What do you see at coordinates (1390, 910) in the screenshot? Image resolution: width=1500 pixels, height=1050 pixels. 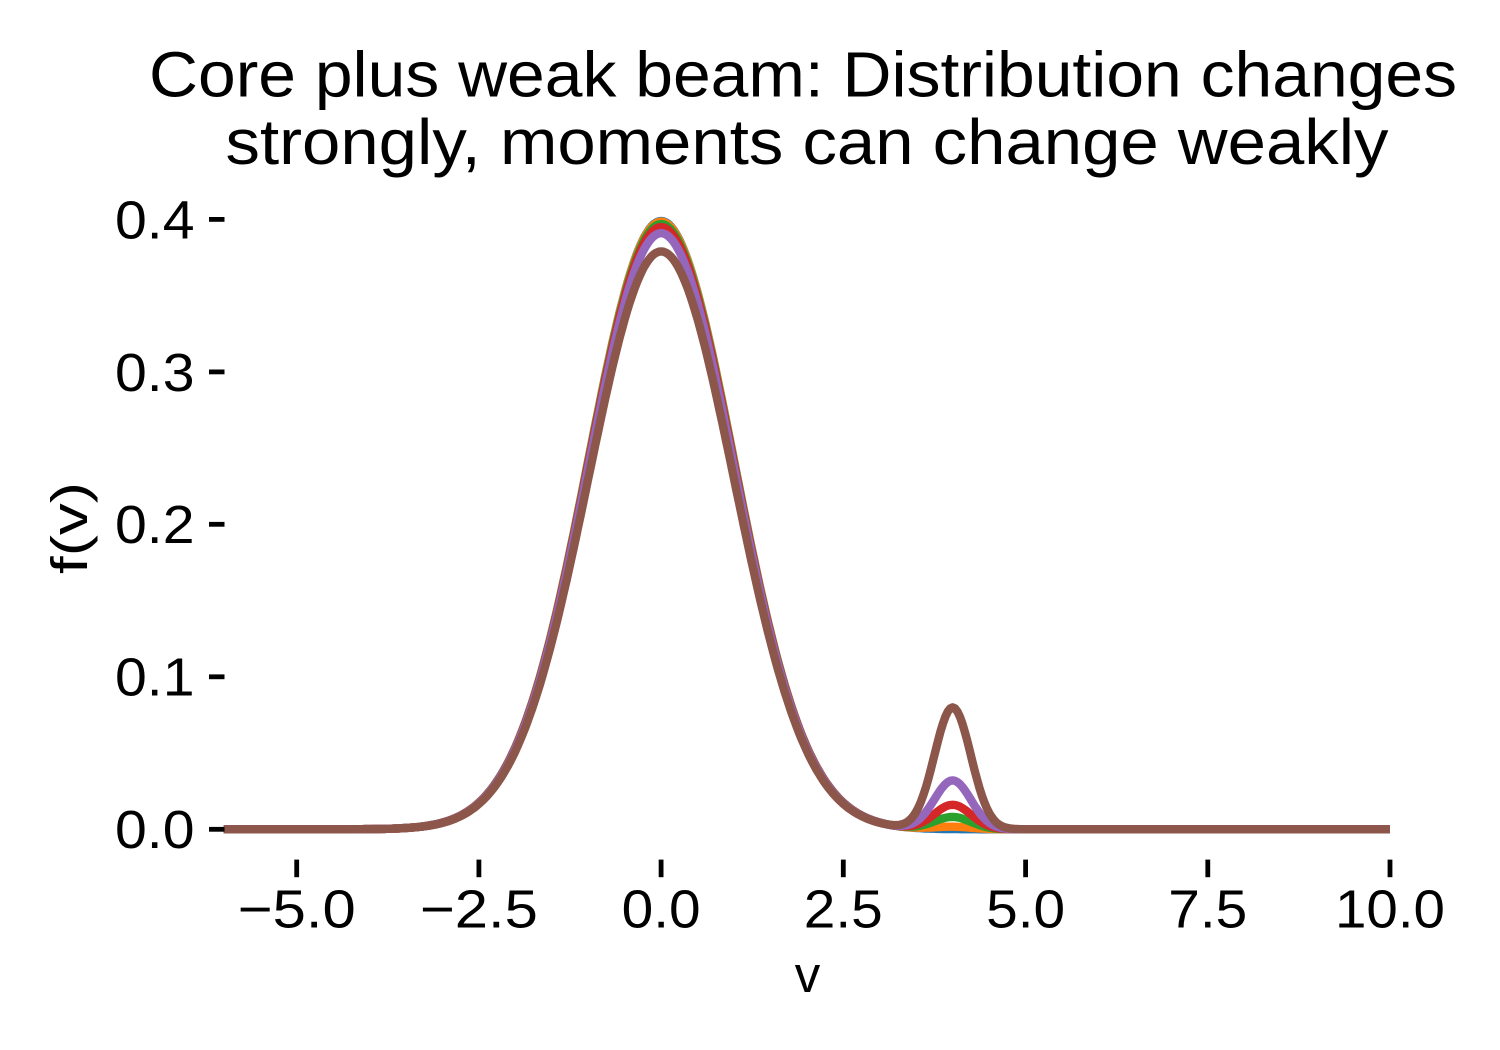 I see `svg-text: 10.0` at bounding box center [1390, 910].